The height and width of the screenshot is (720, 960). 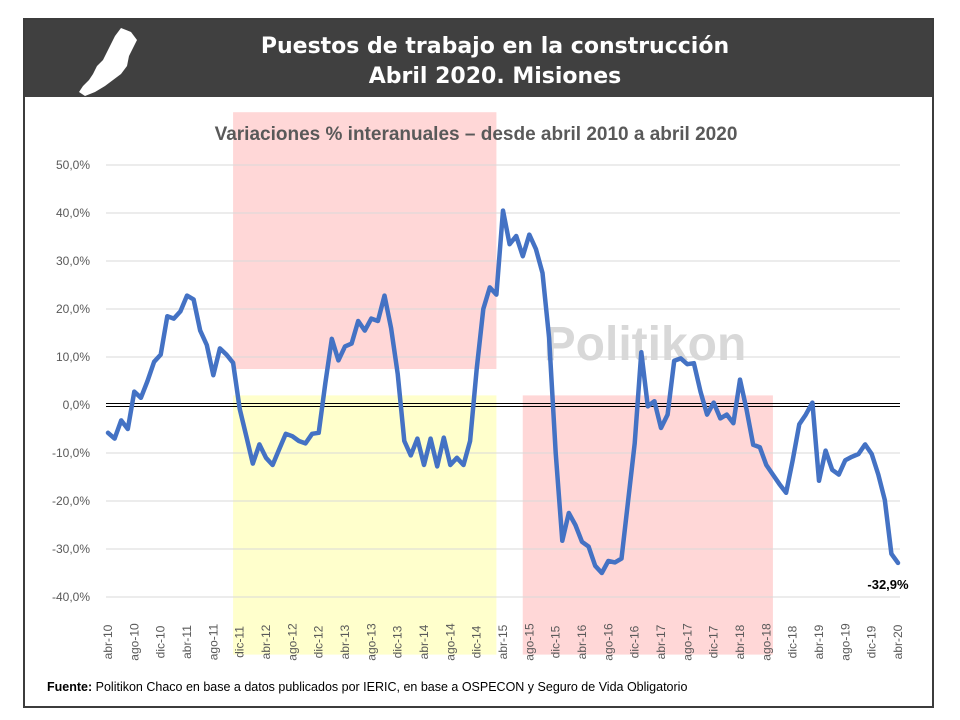 What do you see at coordinates (187, 642) in the screenshot?
I see `x-tick-label: abr-11` at bounding box center [187, 642].